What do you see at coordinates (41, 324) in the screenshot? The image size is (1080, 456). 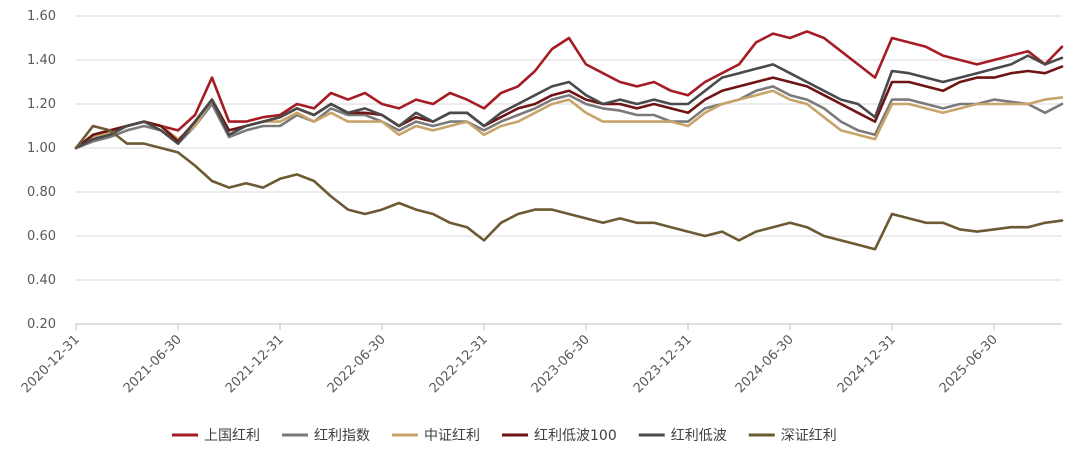 I see `y-tick-label: 0.20` at bounding box center [41, 324].